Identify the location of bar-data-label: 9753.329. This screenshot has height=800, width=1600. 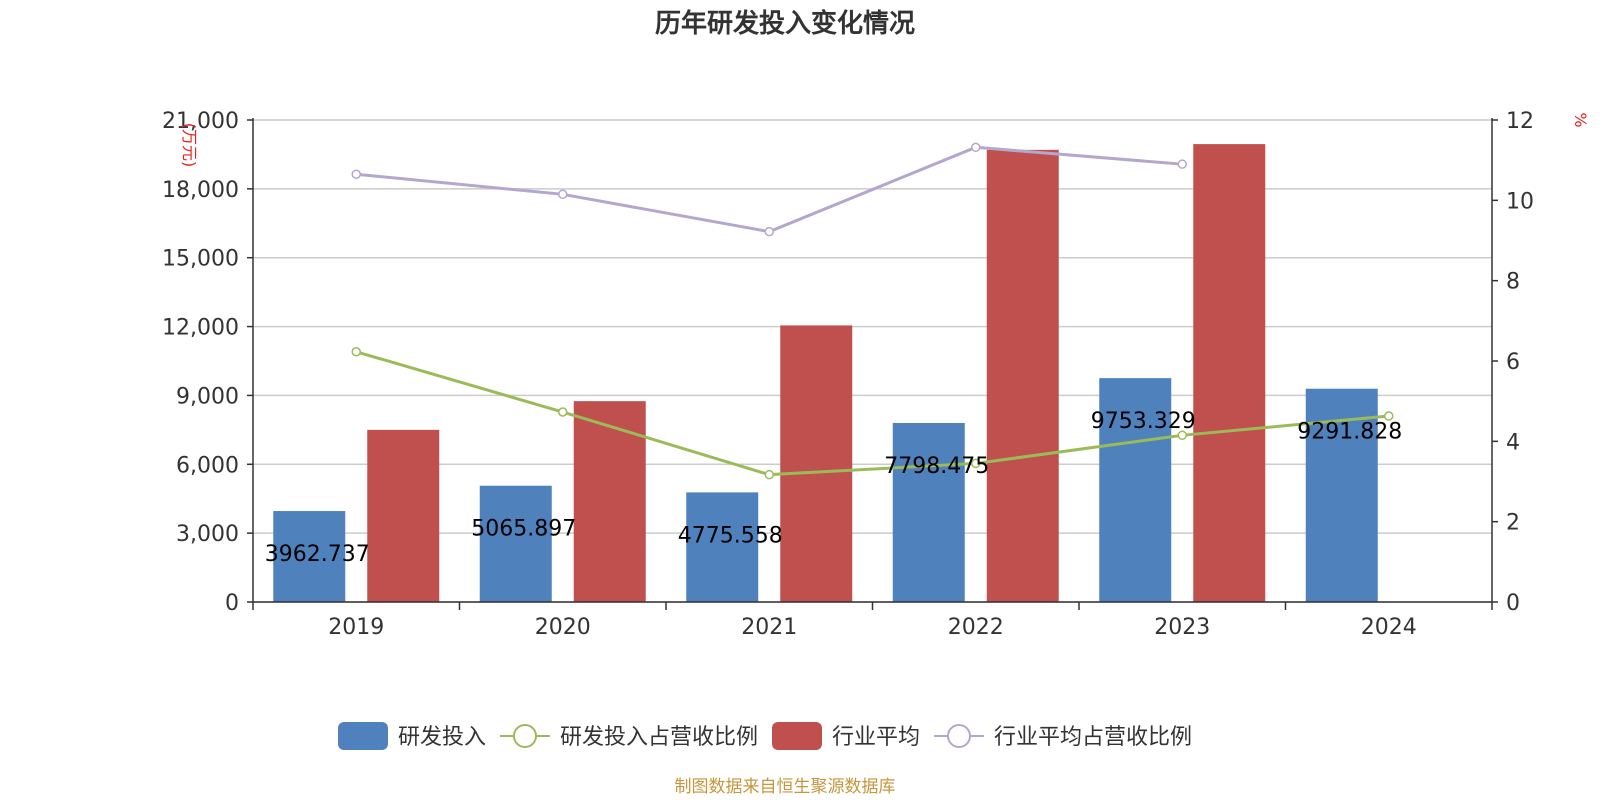
(1143, 421).